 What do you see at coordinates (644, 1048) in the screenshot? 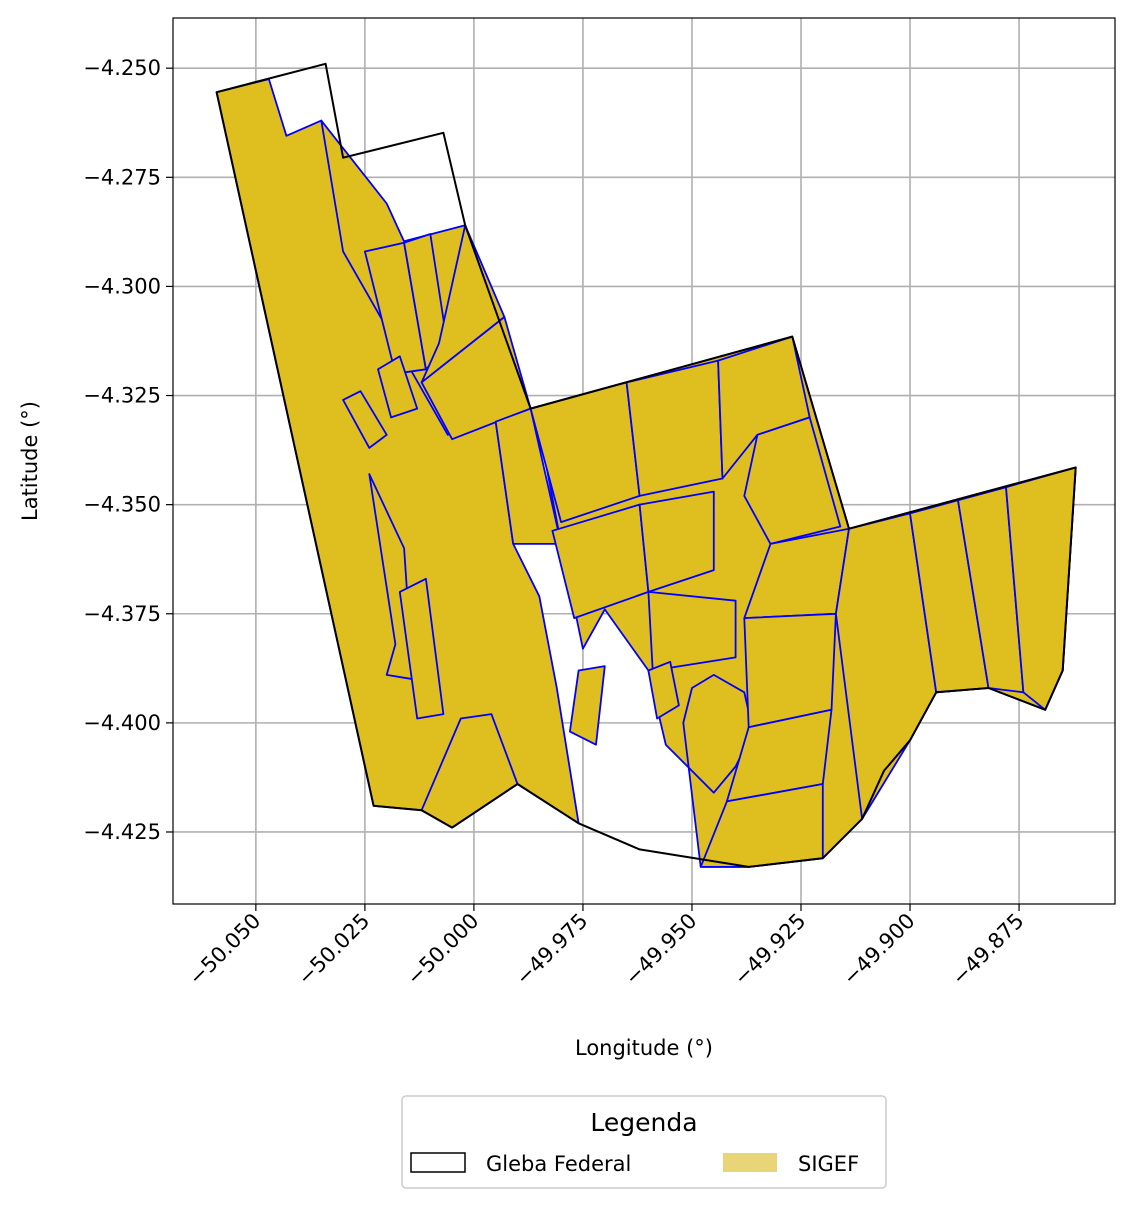
I see `x-axis-label: Longitude (°)` at bounding box center [644, 1048].